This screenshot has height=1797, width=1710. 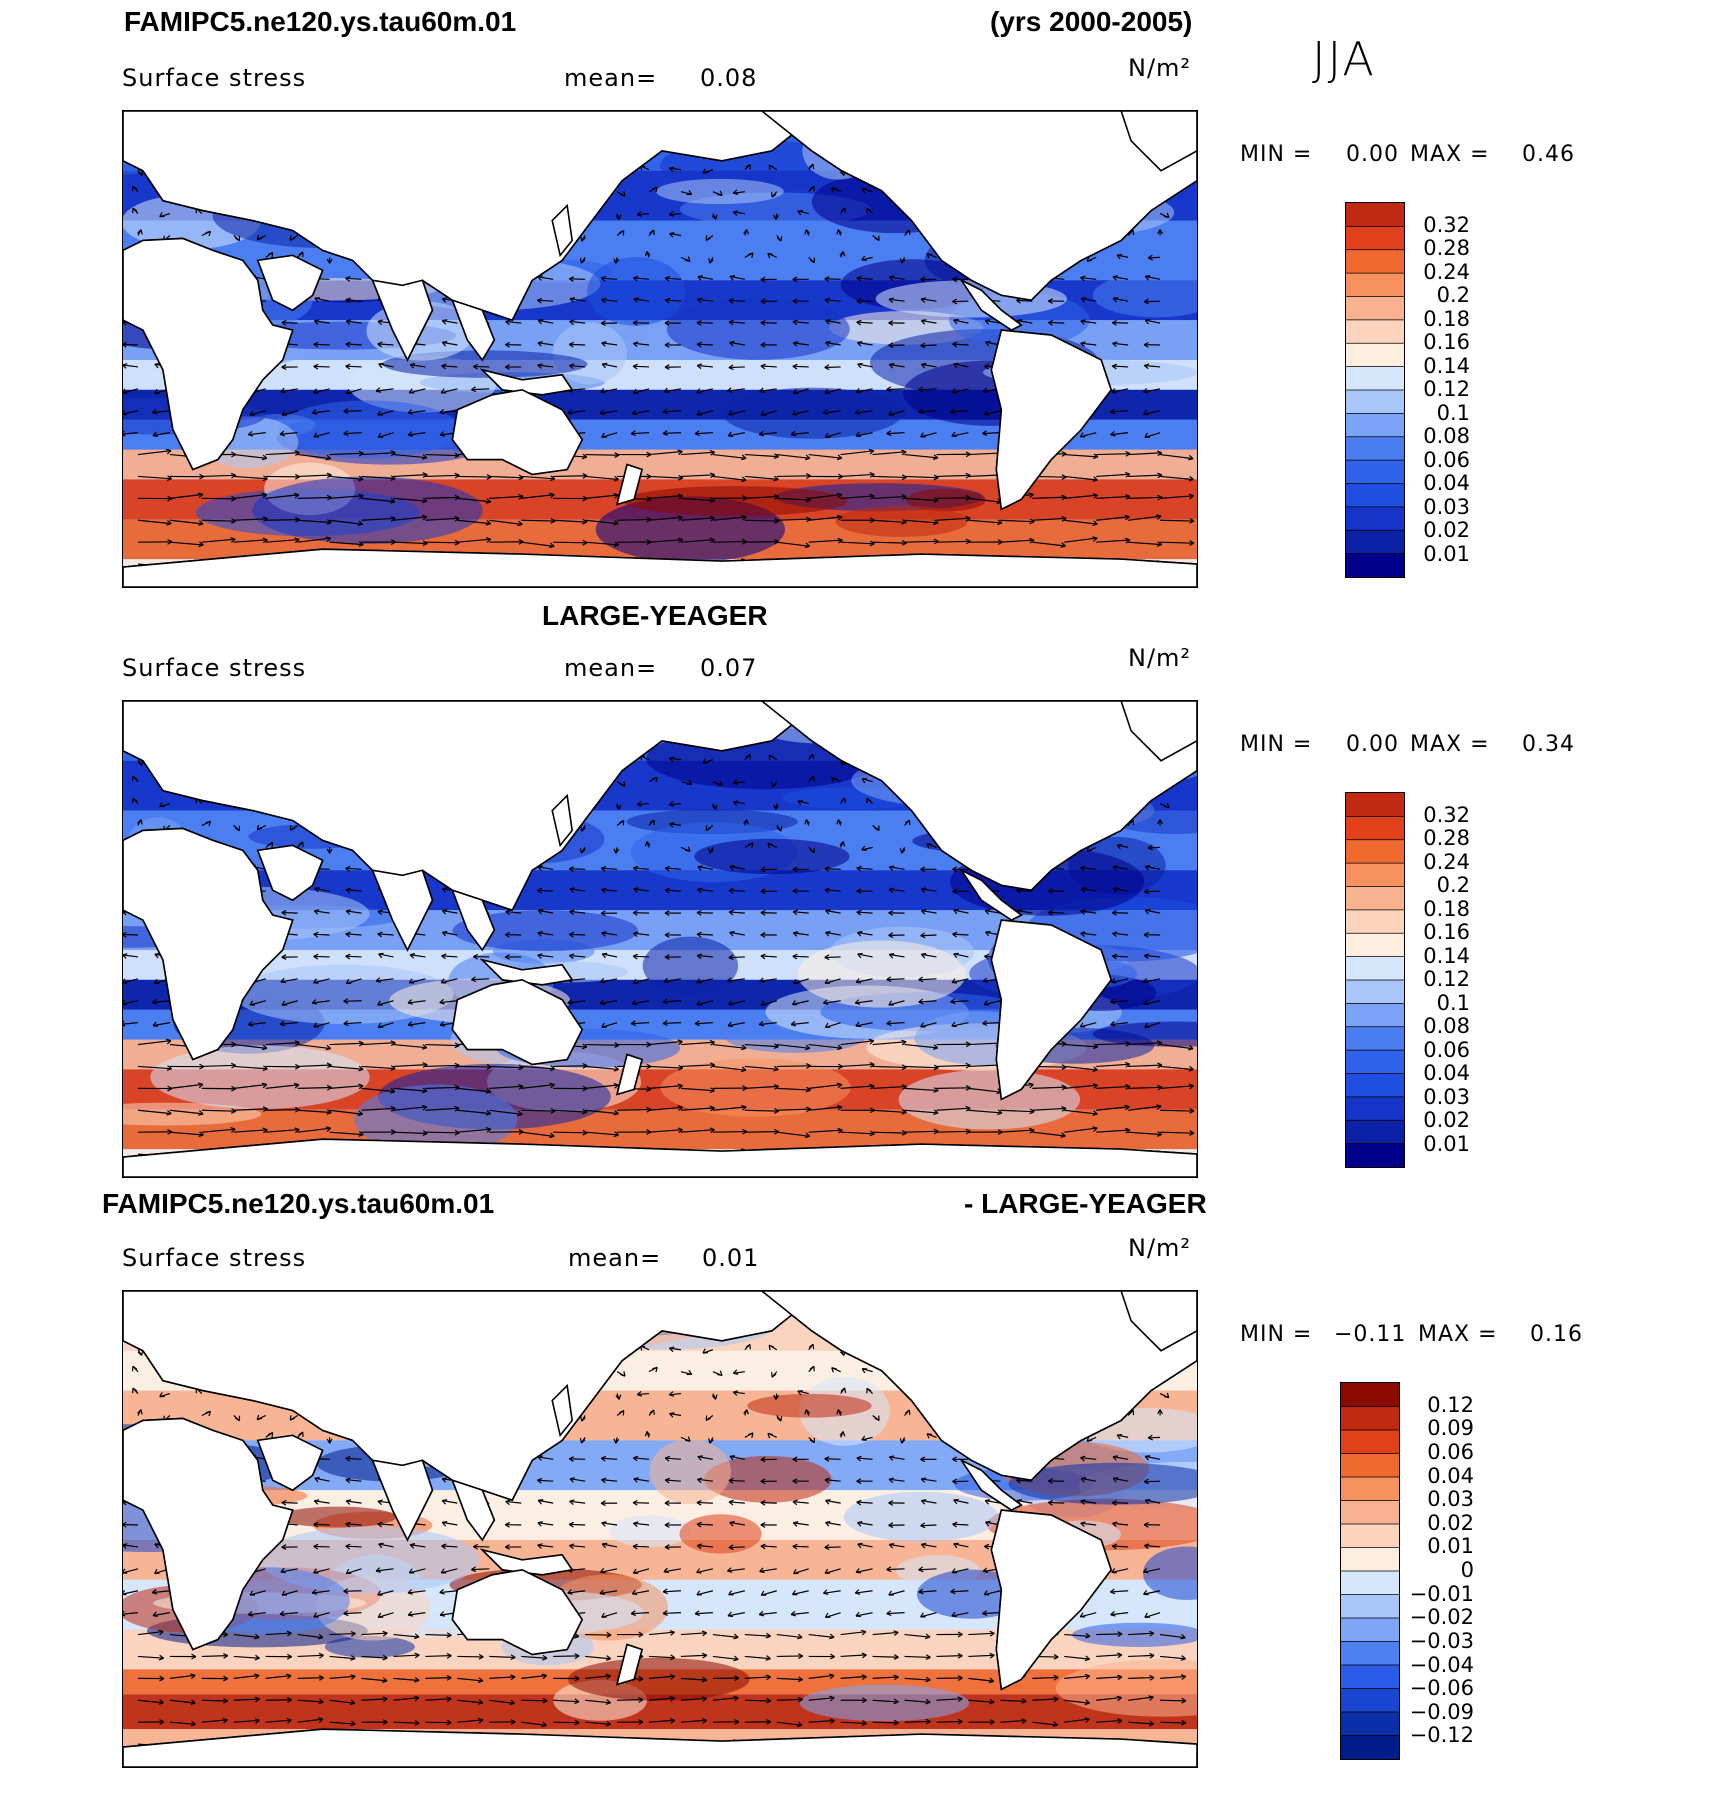 I want to click on colorbar-observations, so click(x=1375, y=980).